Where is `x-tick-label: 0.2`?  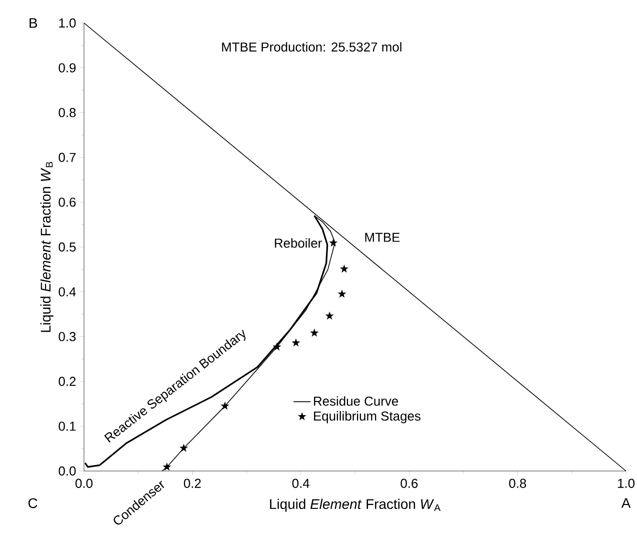
x-tick-label: 0.2 is located at coordinates (192, 483).